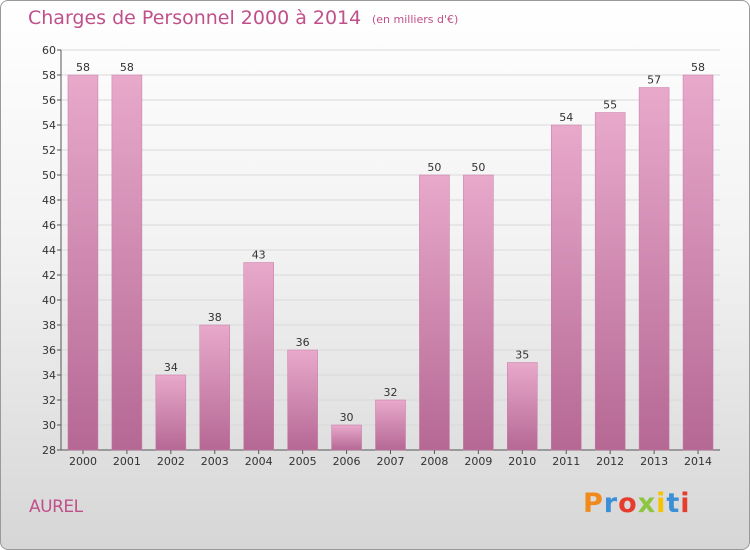 This screenshot has width=750, height=550. What do you see at coordinates (49, 75) in the screenshot?
I see `y-tick-label: 58` at bounding box center [49, 75].